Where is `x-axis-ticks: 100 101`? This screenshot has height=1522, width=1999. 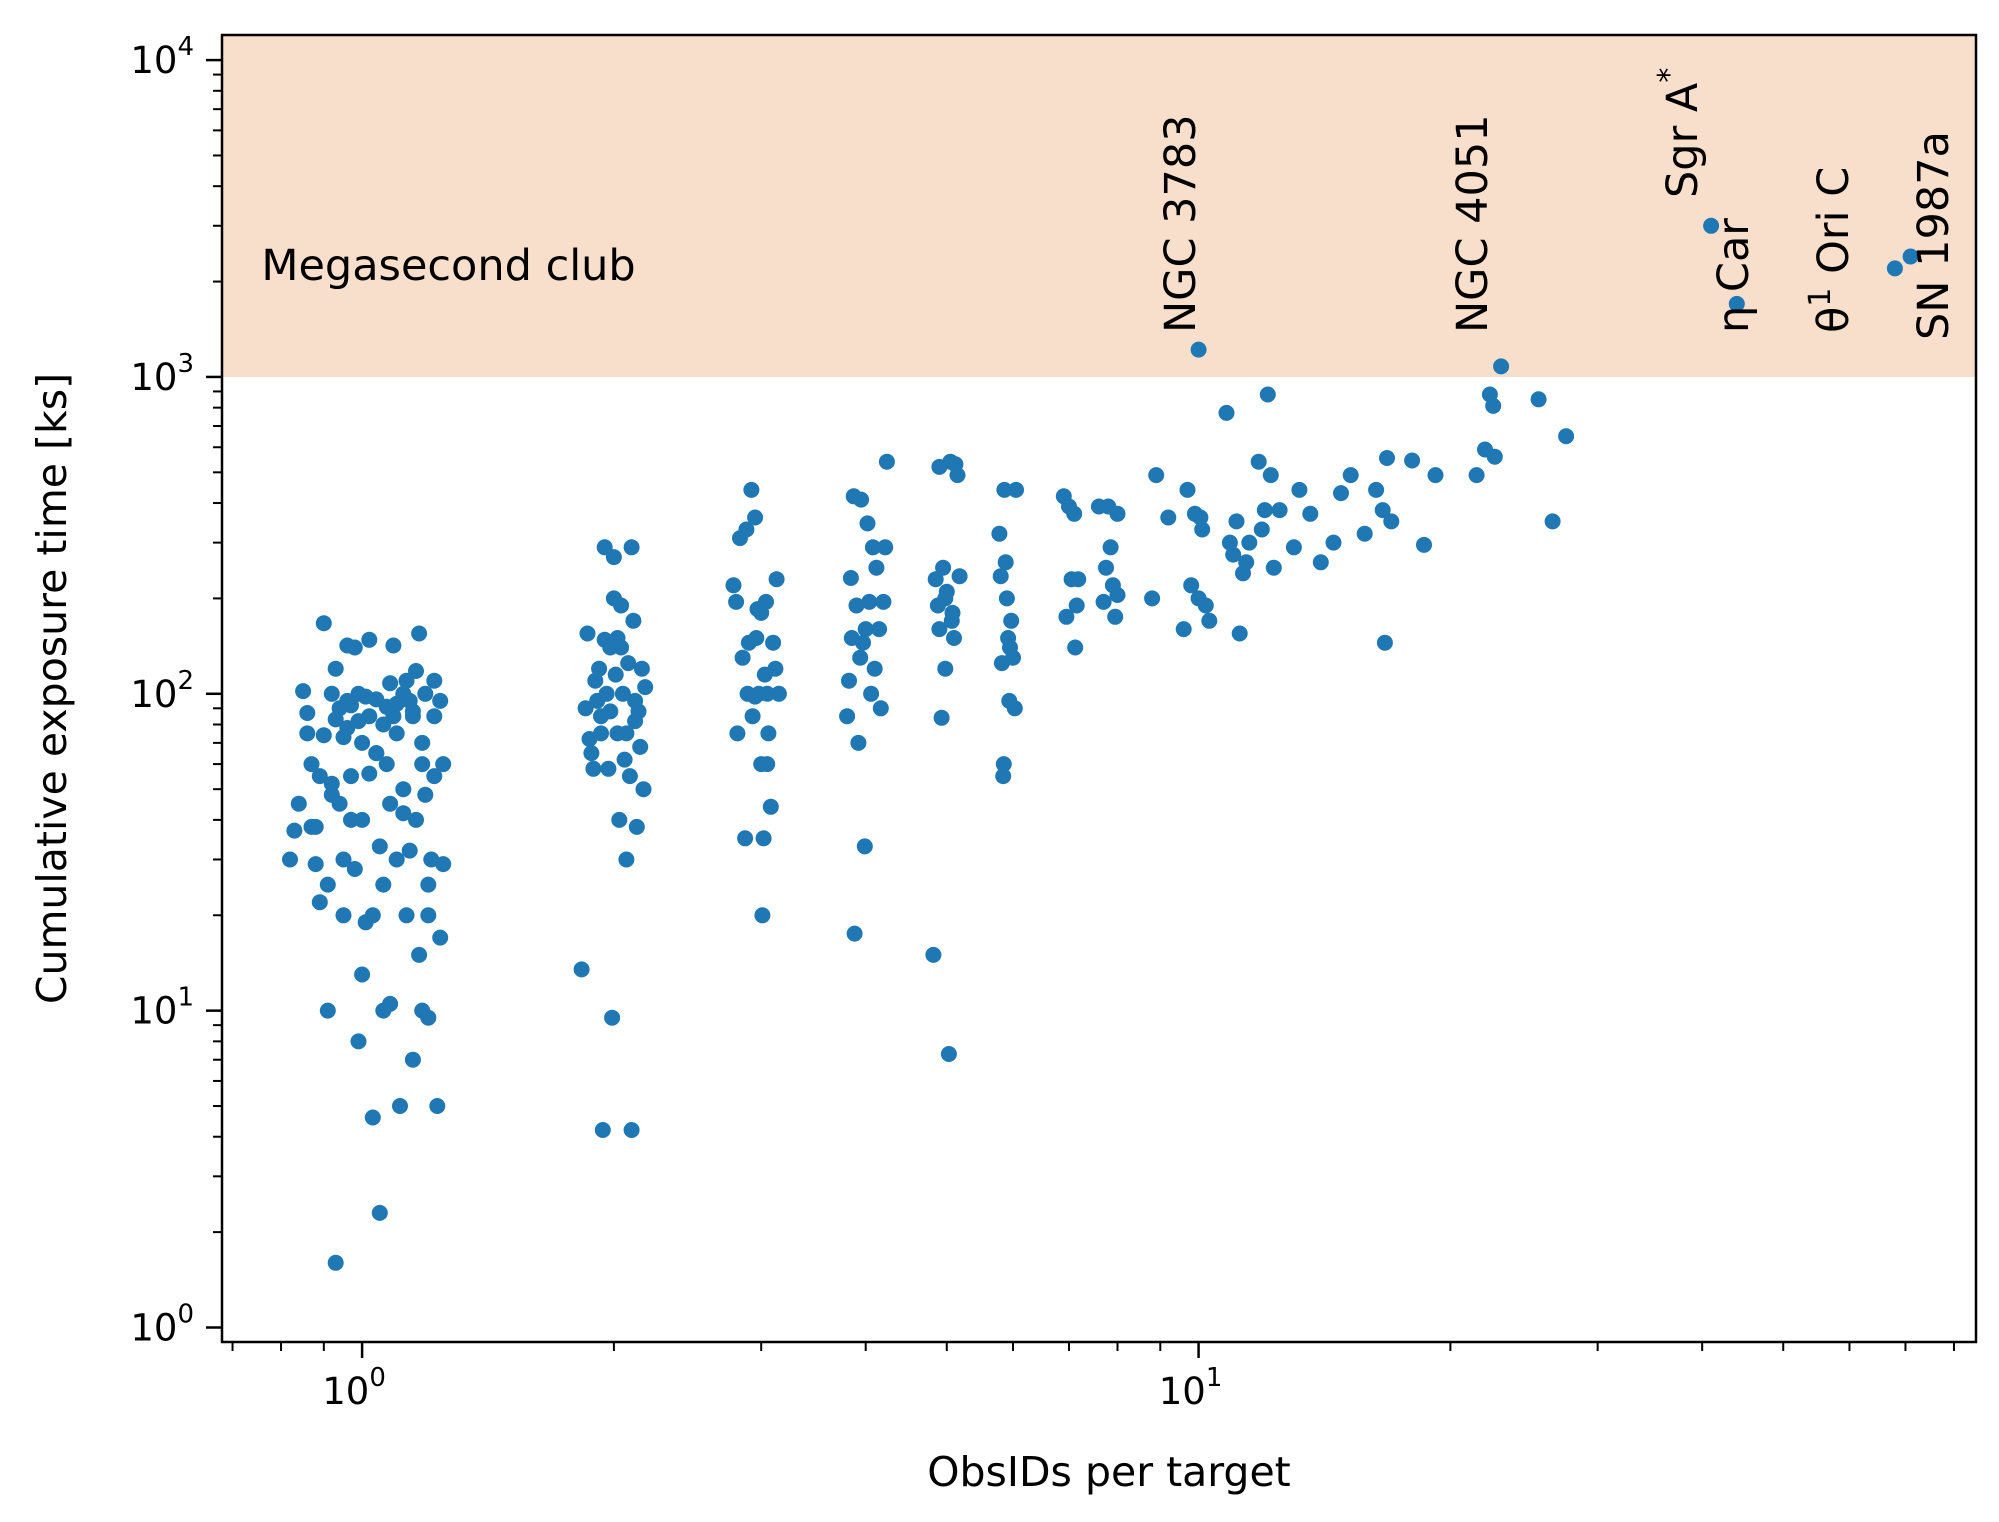
x-axis-ticks: 100 101 is located at coordinates (1093, 1377).